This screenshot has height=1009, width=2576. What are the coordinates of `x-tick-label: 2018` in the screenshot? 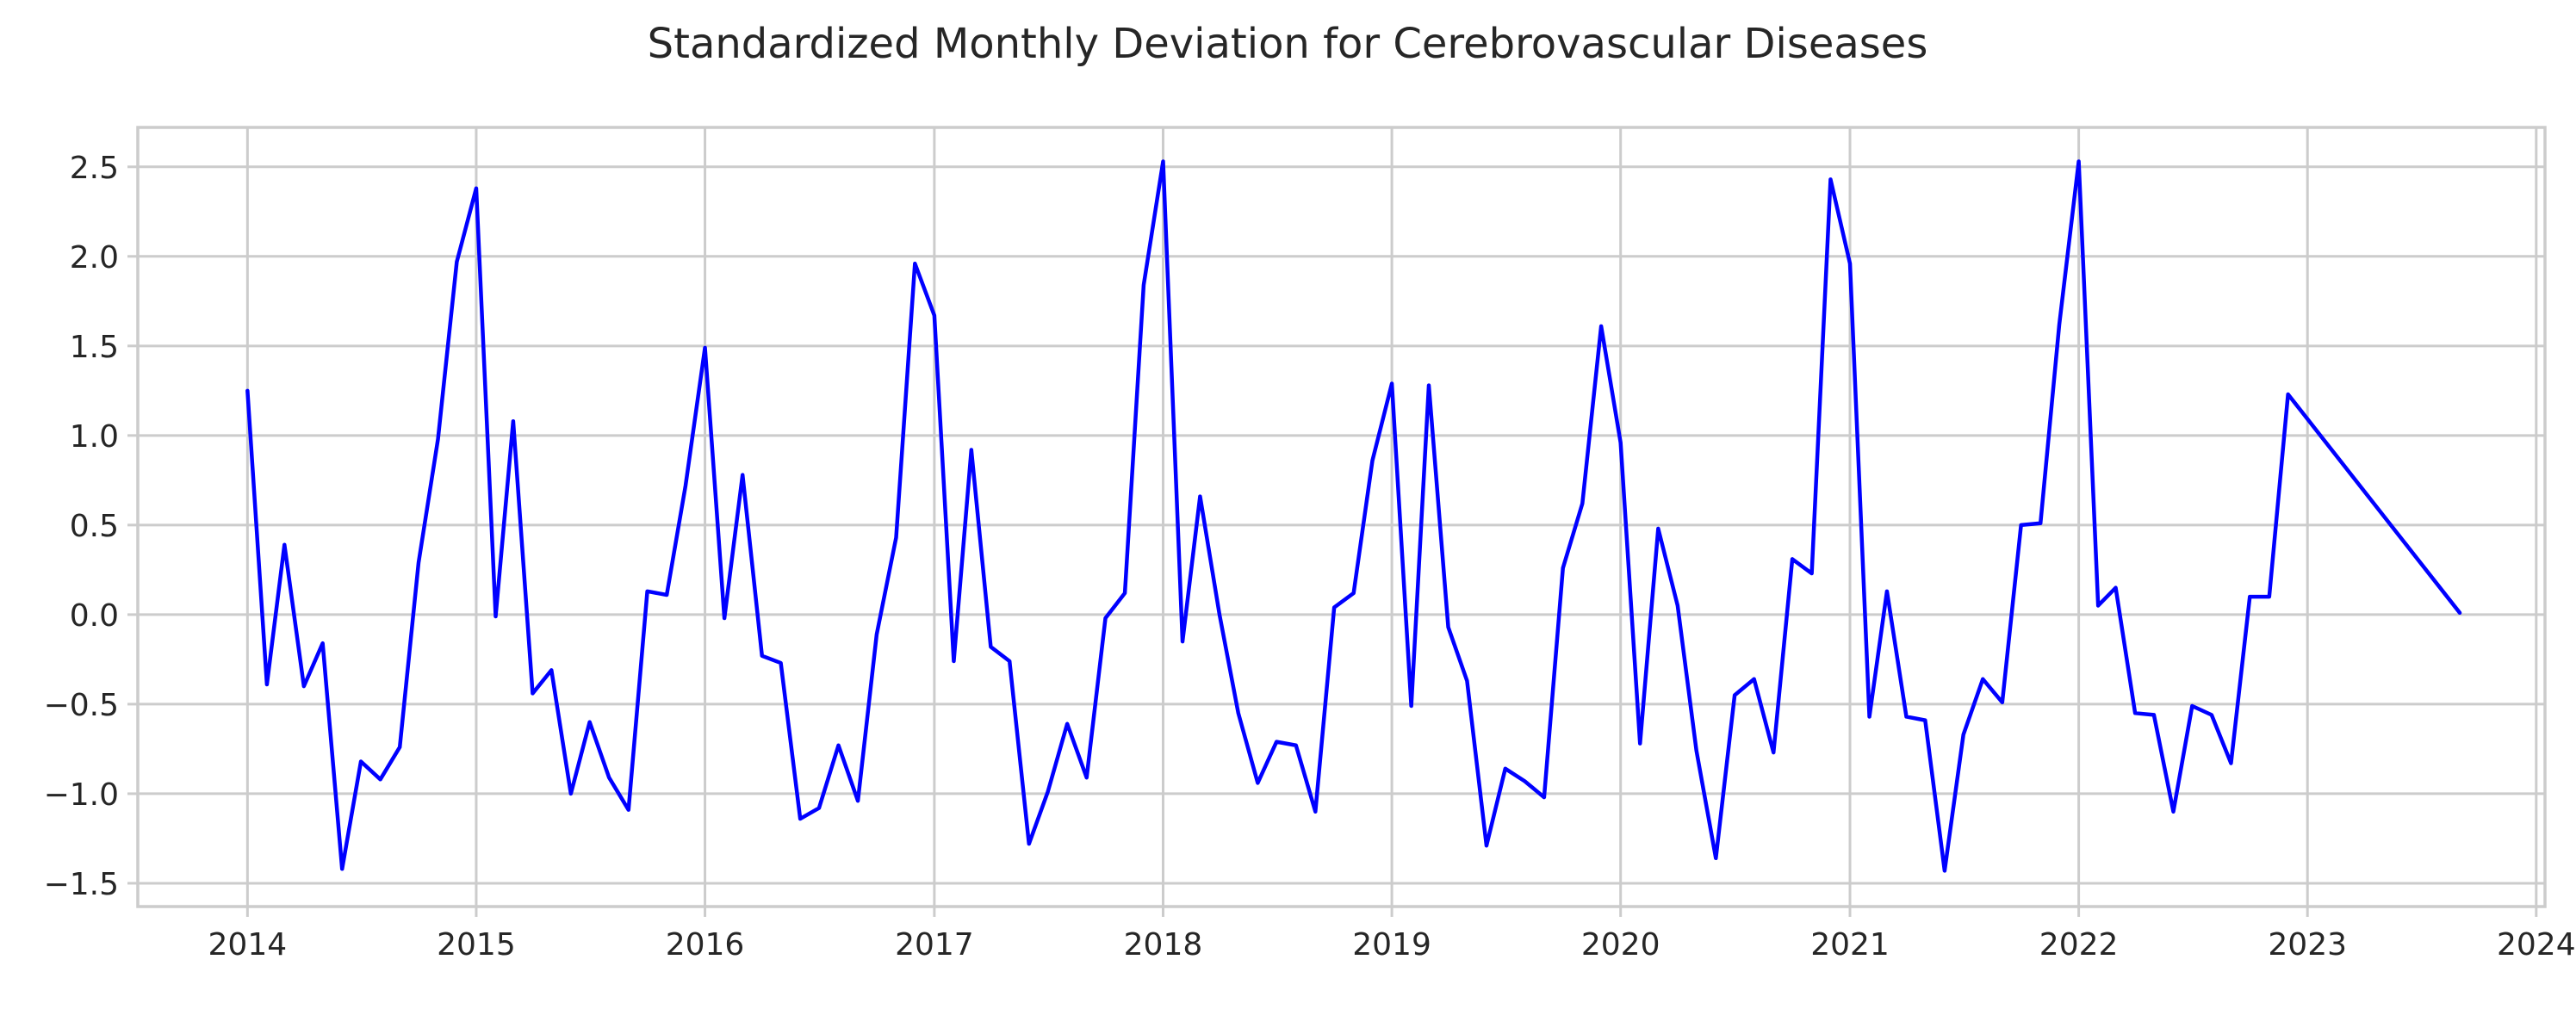 It's located at (1164, 945).